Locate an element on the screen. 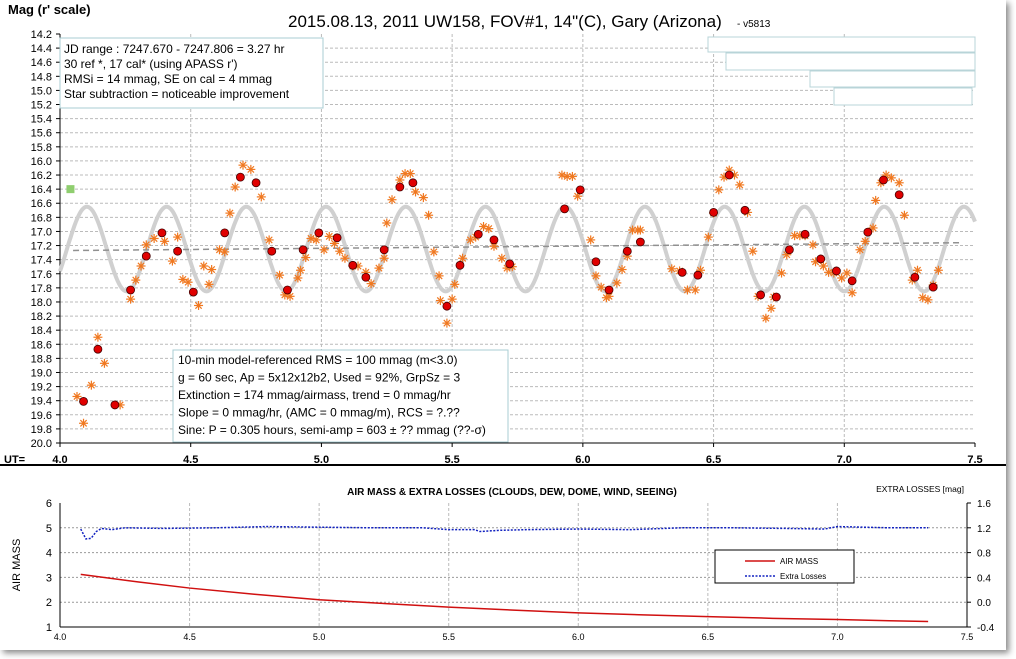 This screenshot has width=1016, height=659. lower-y2-tick-label: 1.6 is located at coordinates (984, 504).